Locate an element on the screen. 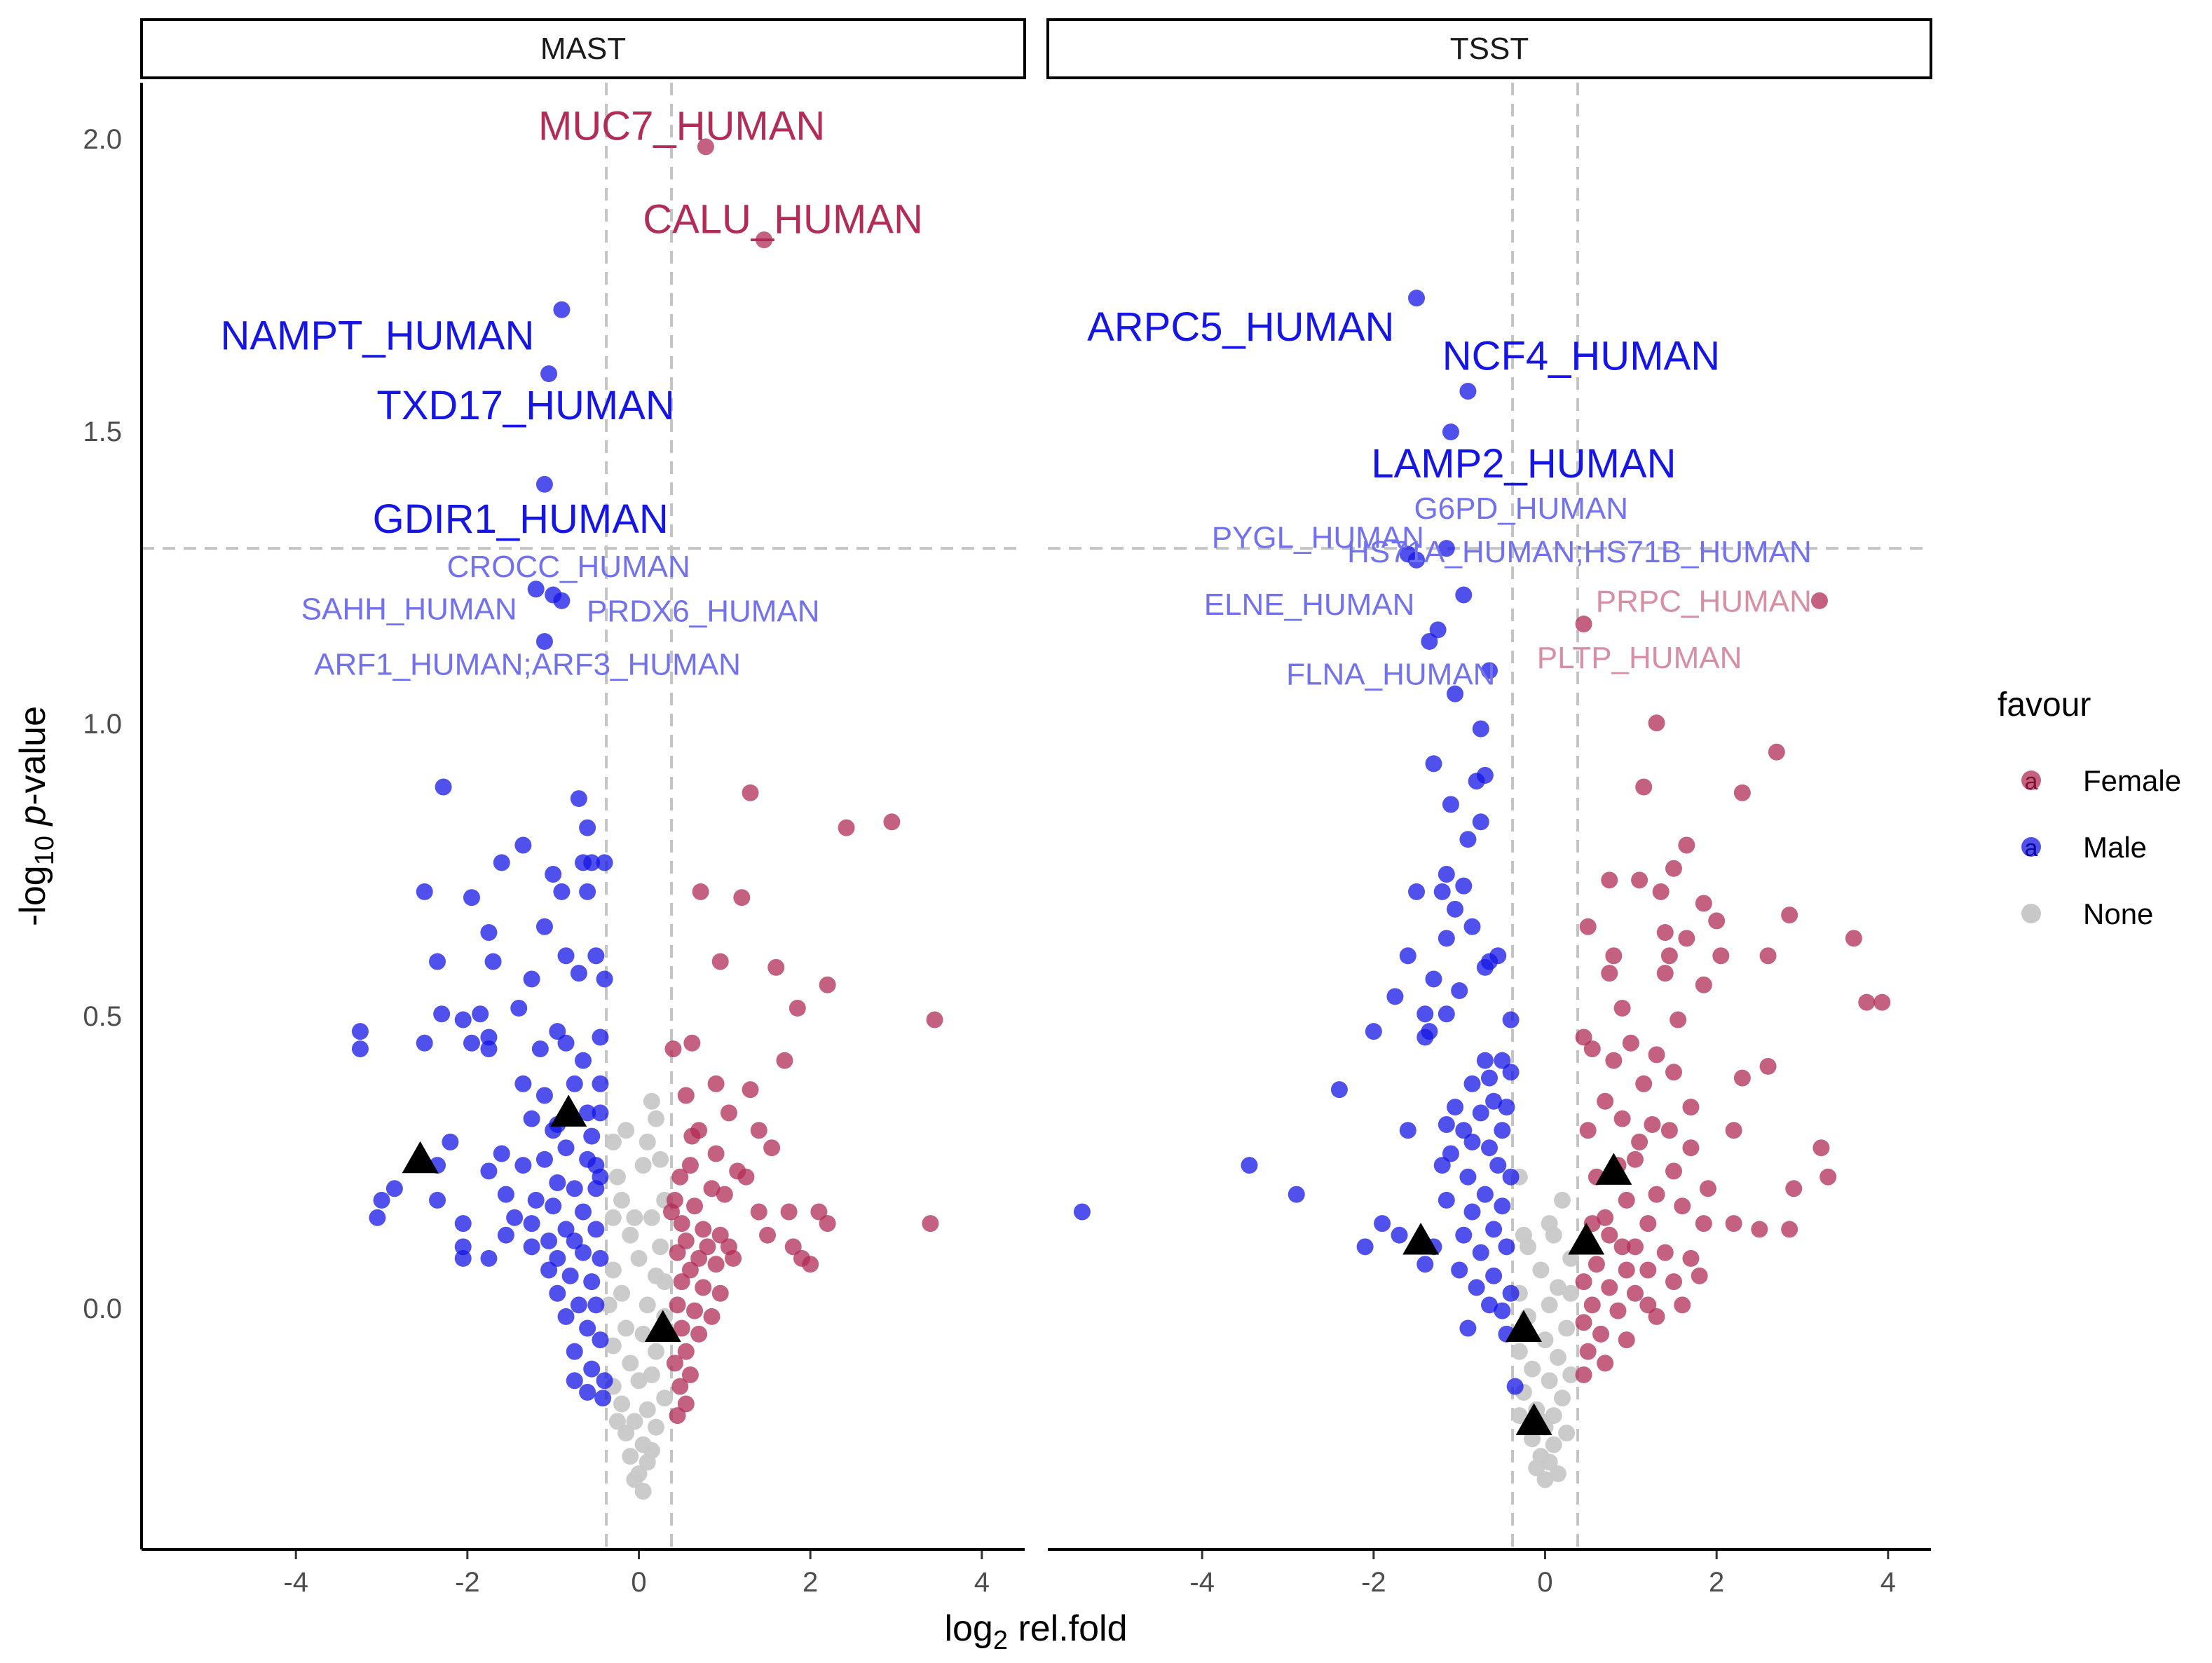 This screenshot has width=2212, height=1663. x-tick-label: 0 is located at coordinates (1545, 1582).